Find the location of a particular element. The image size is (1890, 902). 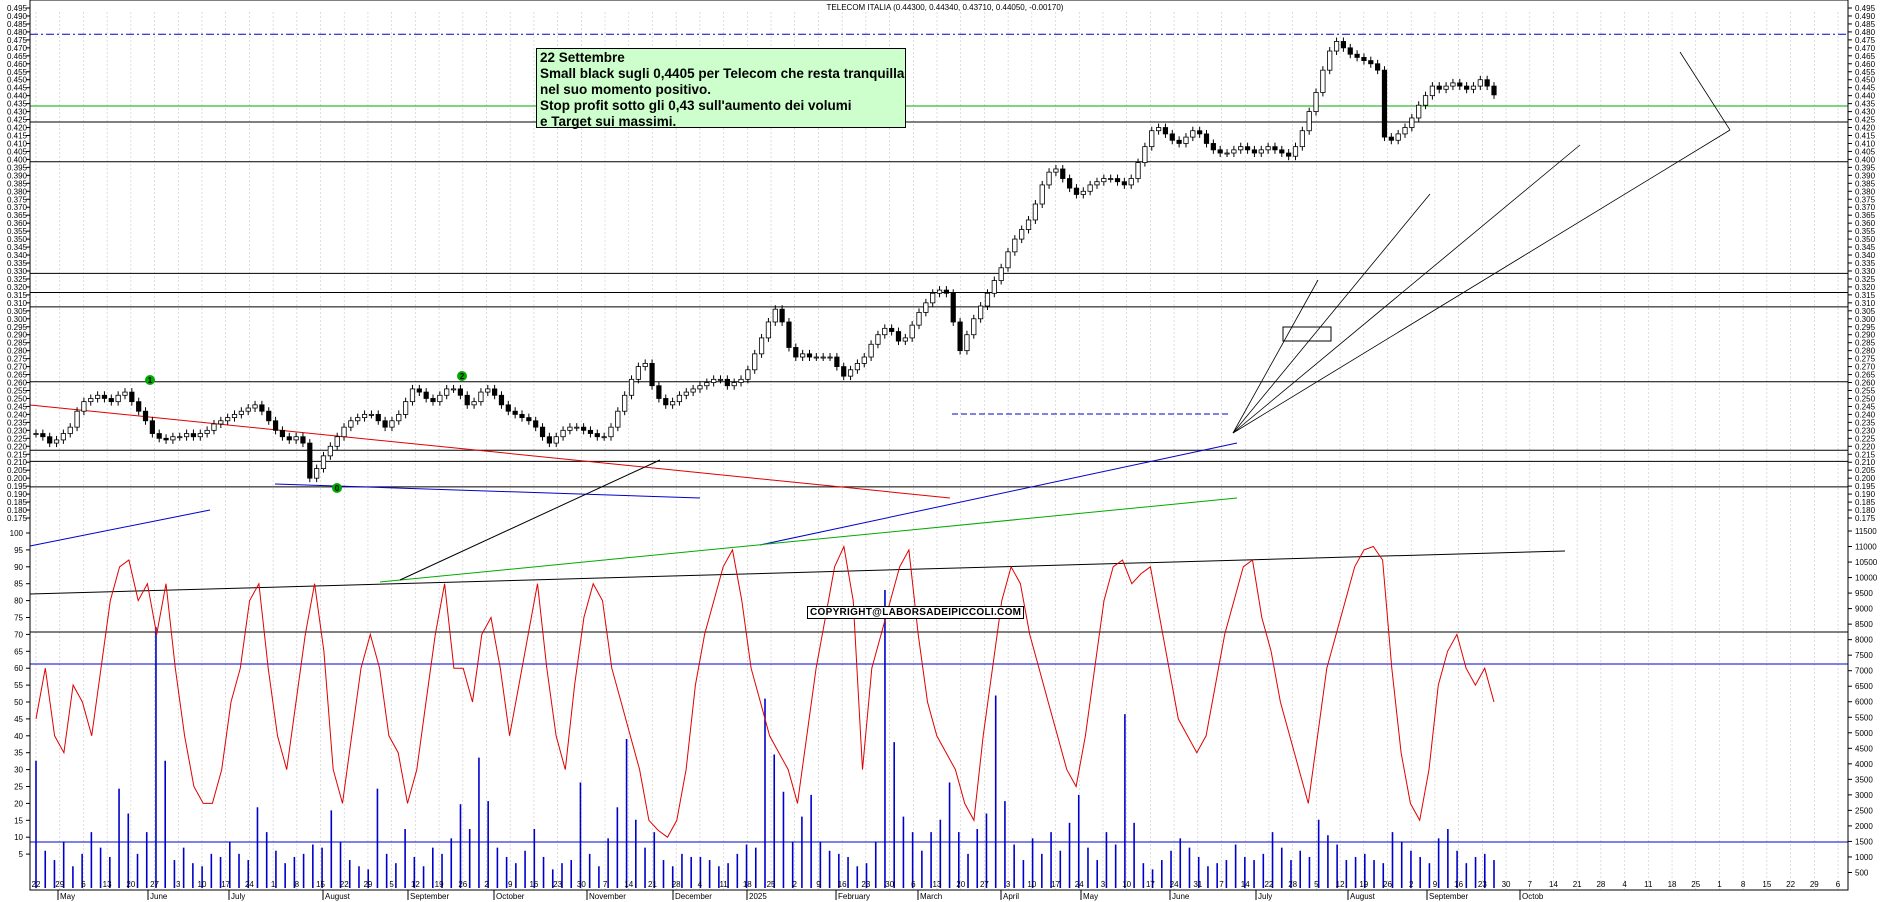

price-tick-label-left: 0.365 is located at coordinates (17, 215).